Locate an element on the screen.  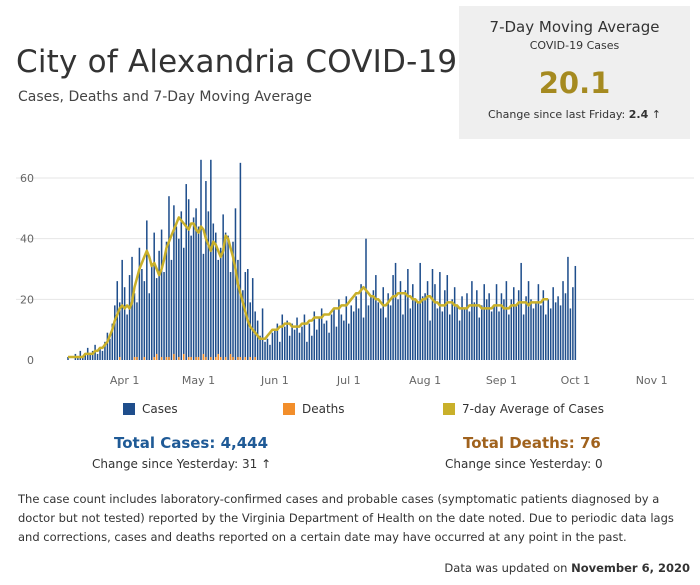
card-change-label: Change since last Friday: is located at coordinates (557, 114).